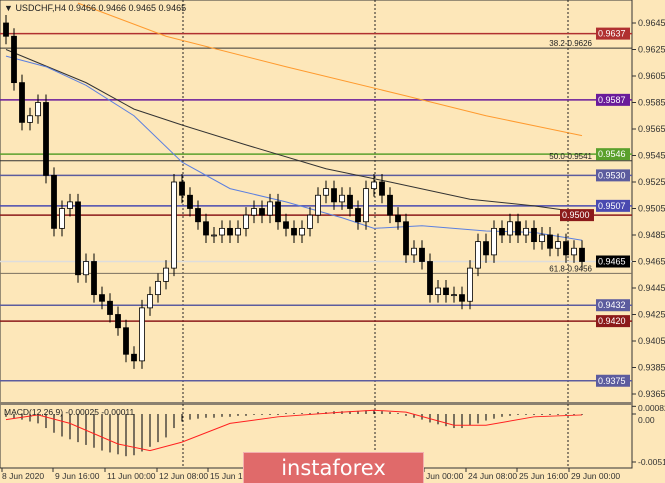 The image size is (665, 483). What do you see at coordinates (651, 235) in the screenshot?
I see `y-tick-label: 0.9485` at bounding box center [651, 235].